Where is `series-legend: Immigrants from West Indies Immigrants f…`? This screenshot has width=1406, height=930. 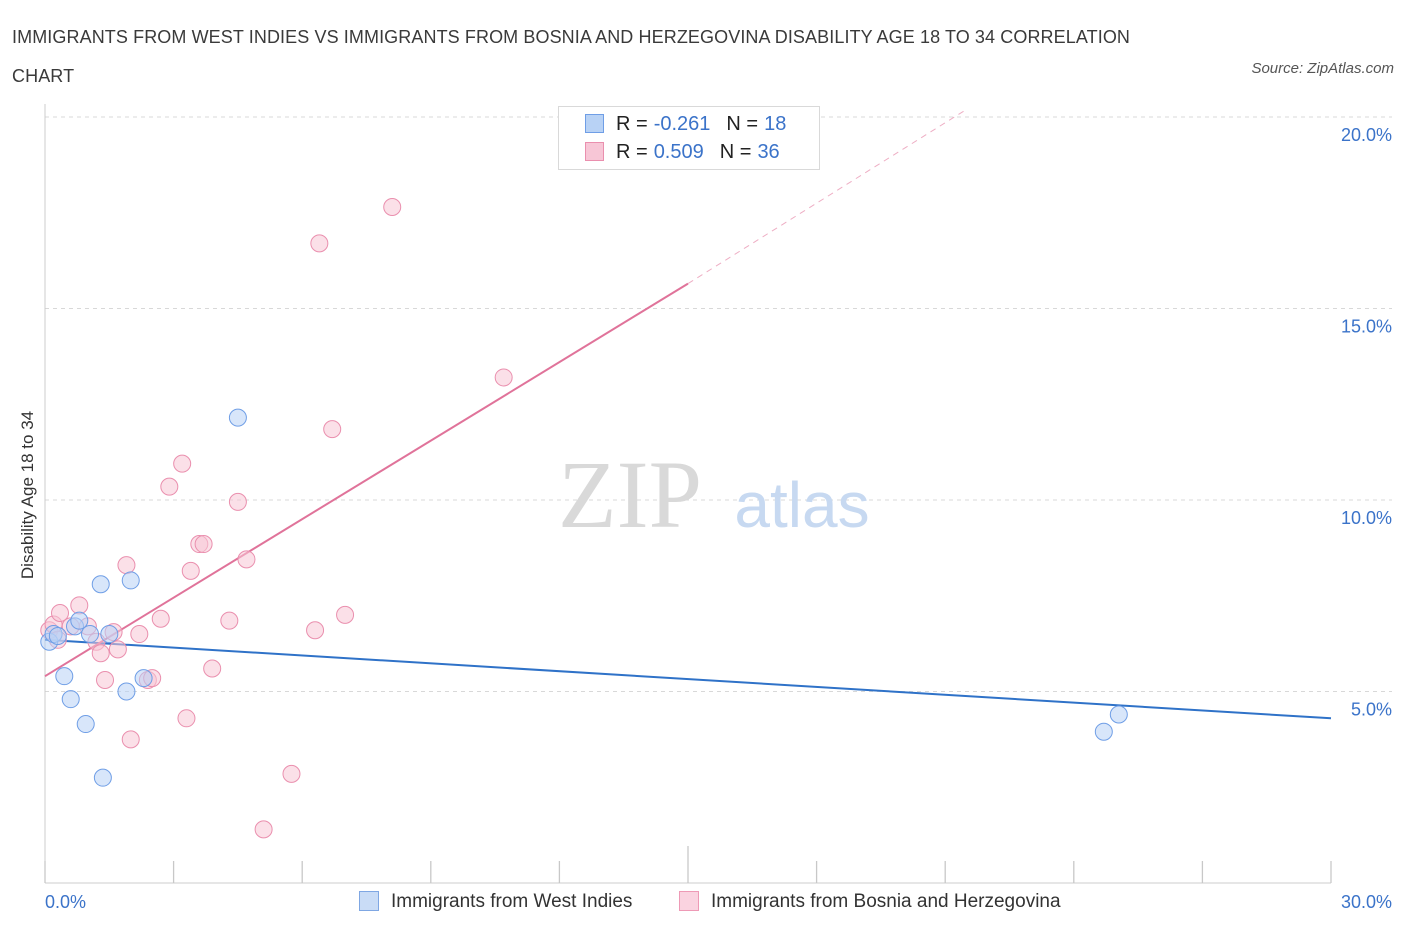 series-legend: Immigrants from West Indies Immigrants f… is located at coordinates (703, 902).